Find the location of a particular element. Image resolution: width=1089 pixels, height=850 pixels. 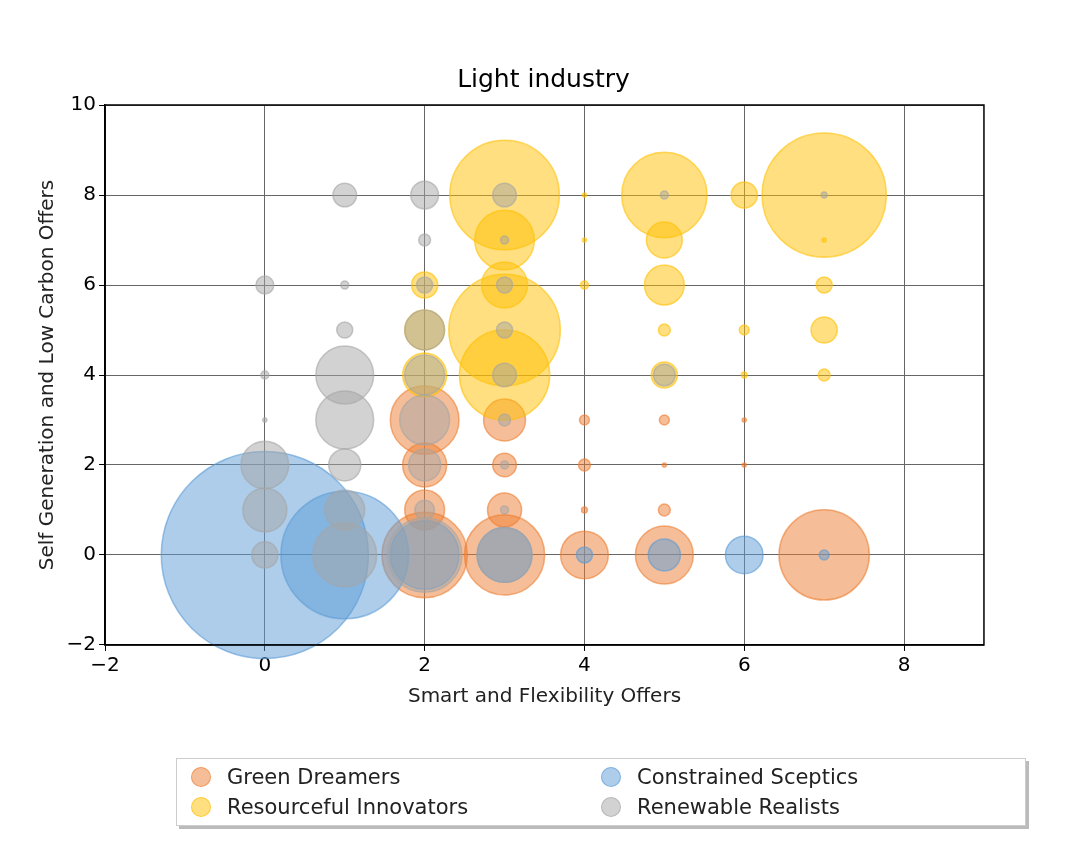

legend-label: Green Dreamers is located at coordinates (314, 777).